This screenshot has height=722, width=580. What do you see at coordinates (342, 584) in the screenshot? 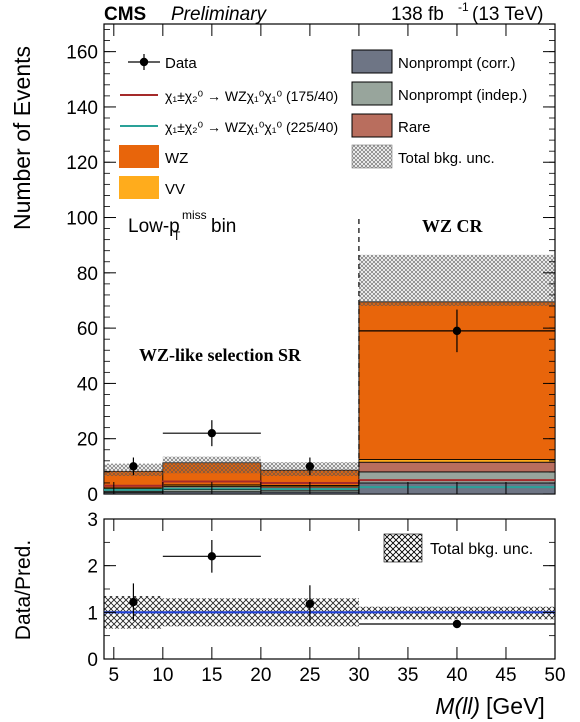
I see `ratio-points` at bounding box center [342, 584].